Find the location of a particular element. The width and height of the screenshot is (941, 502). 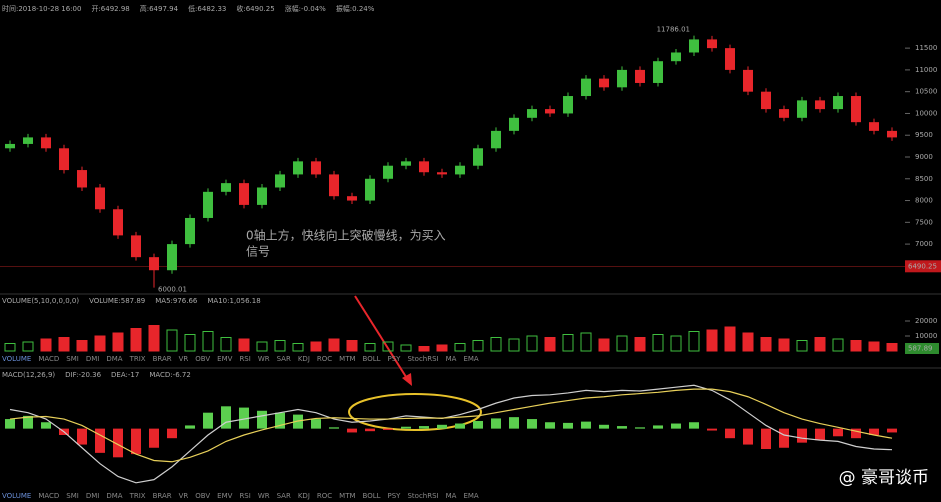

arrow-head is located at coordinates (407, 379).